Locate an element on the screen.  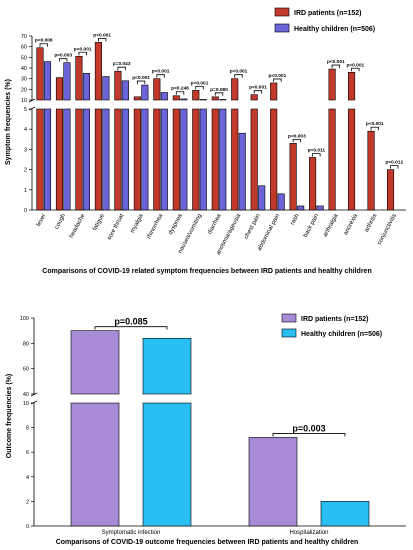
chart2-y-tick-label: 100 is located at coordinates (24, 319).